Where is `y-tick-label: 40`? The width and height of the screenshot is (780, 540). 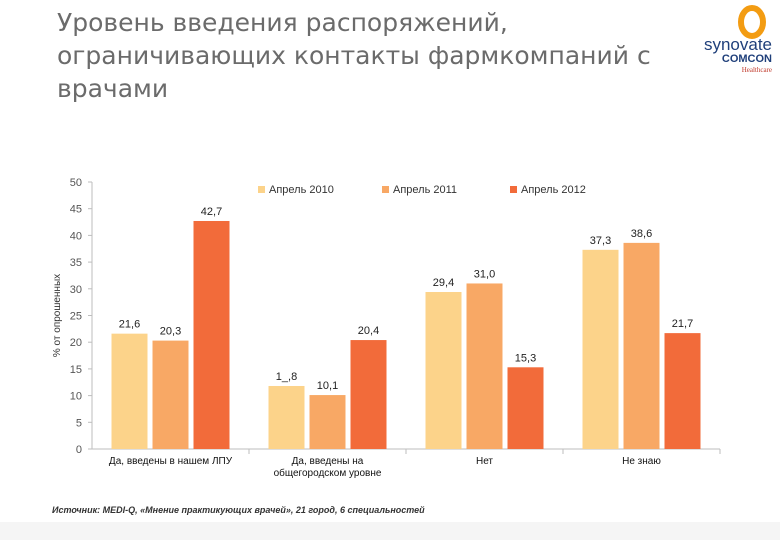
y-tick-label: 40 is located at coordinates (76, 236).